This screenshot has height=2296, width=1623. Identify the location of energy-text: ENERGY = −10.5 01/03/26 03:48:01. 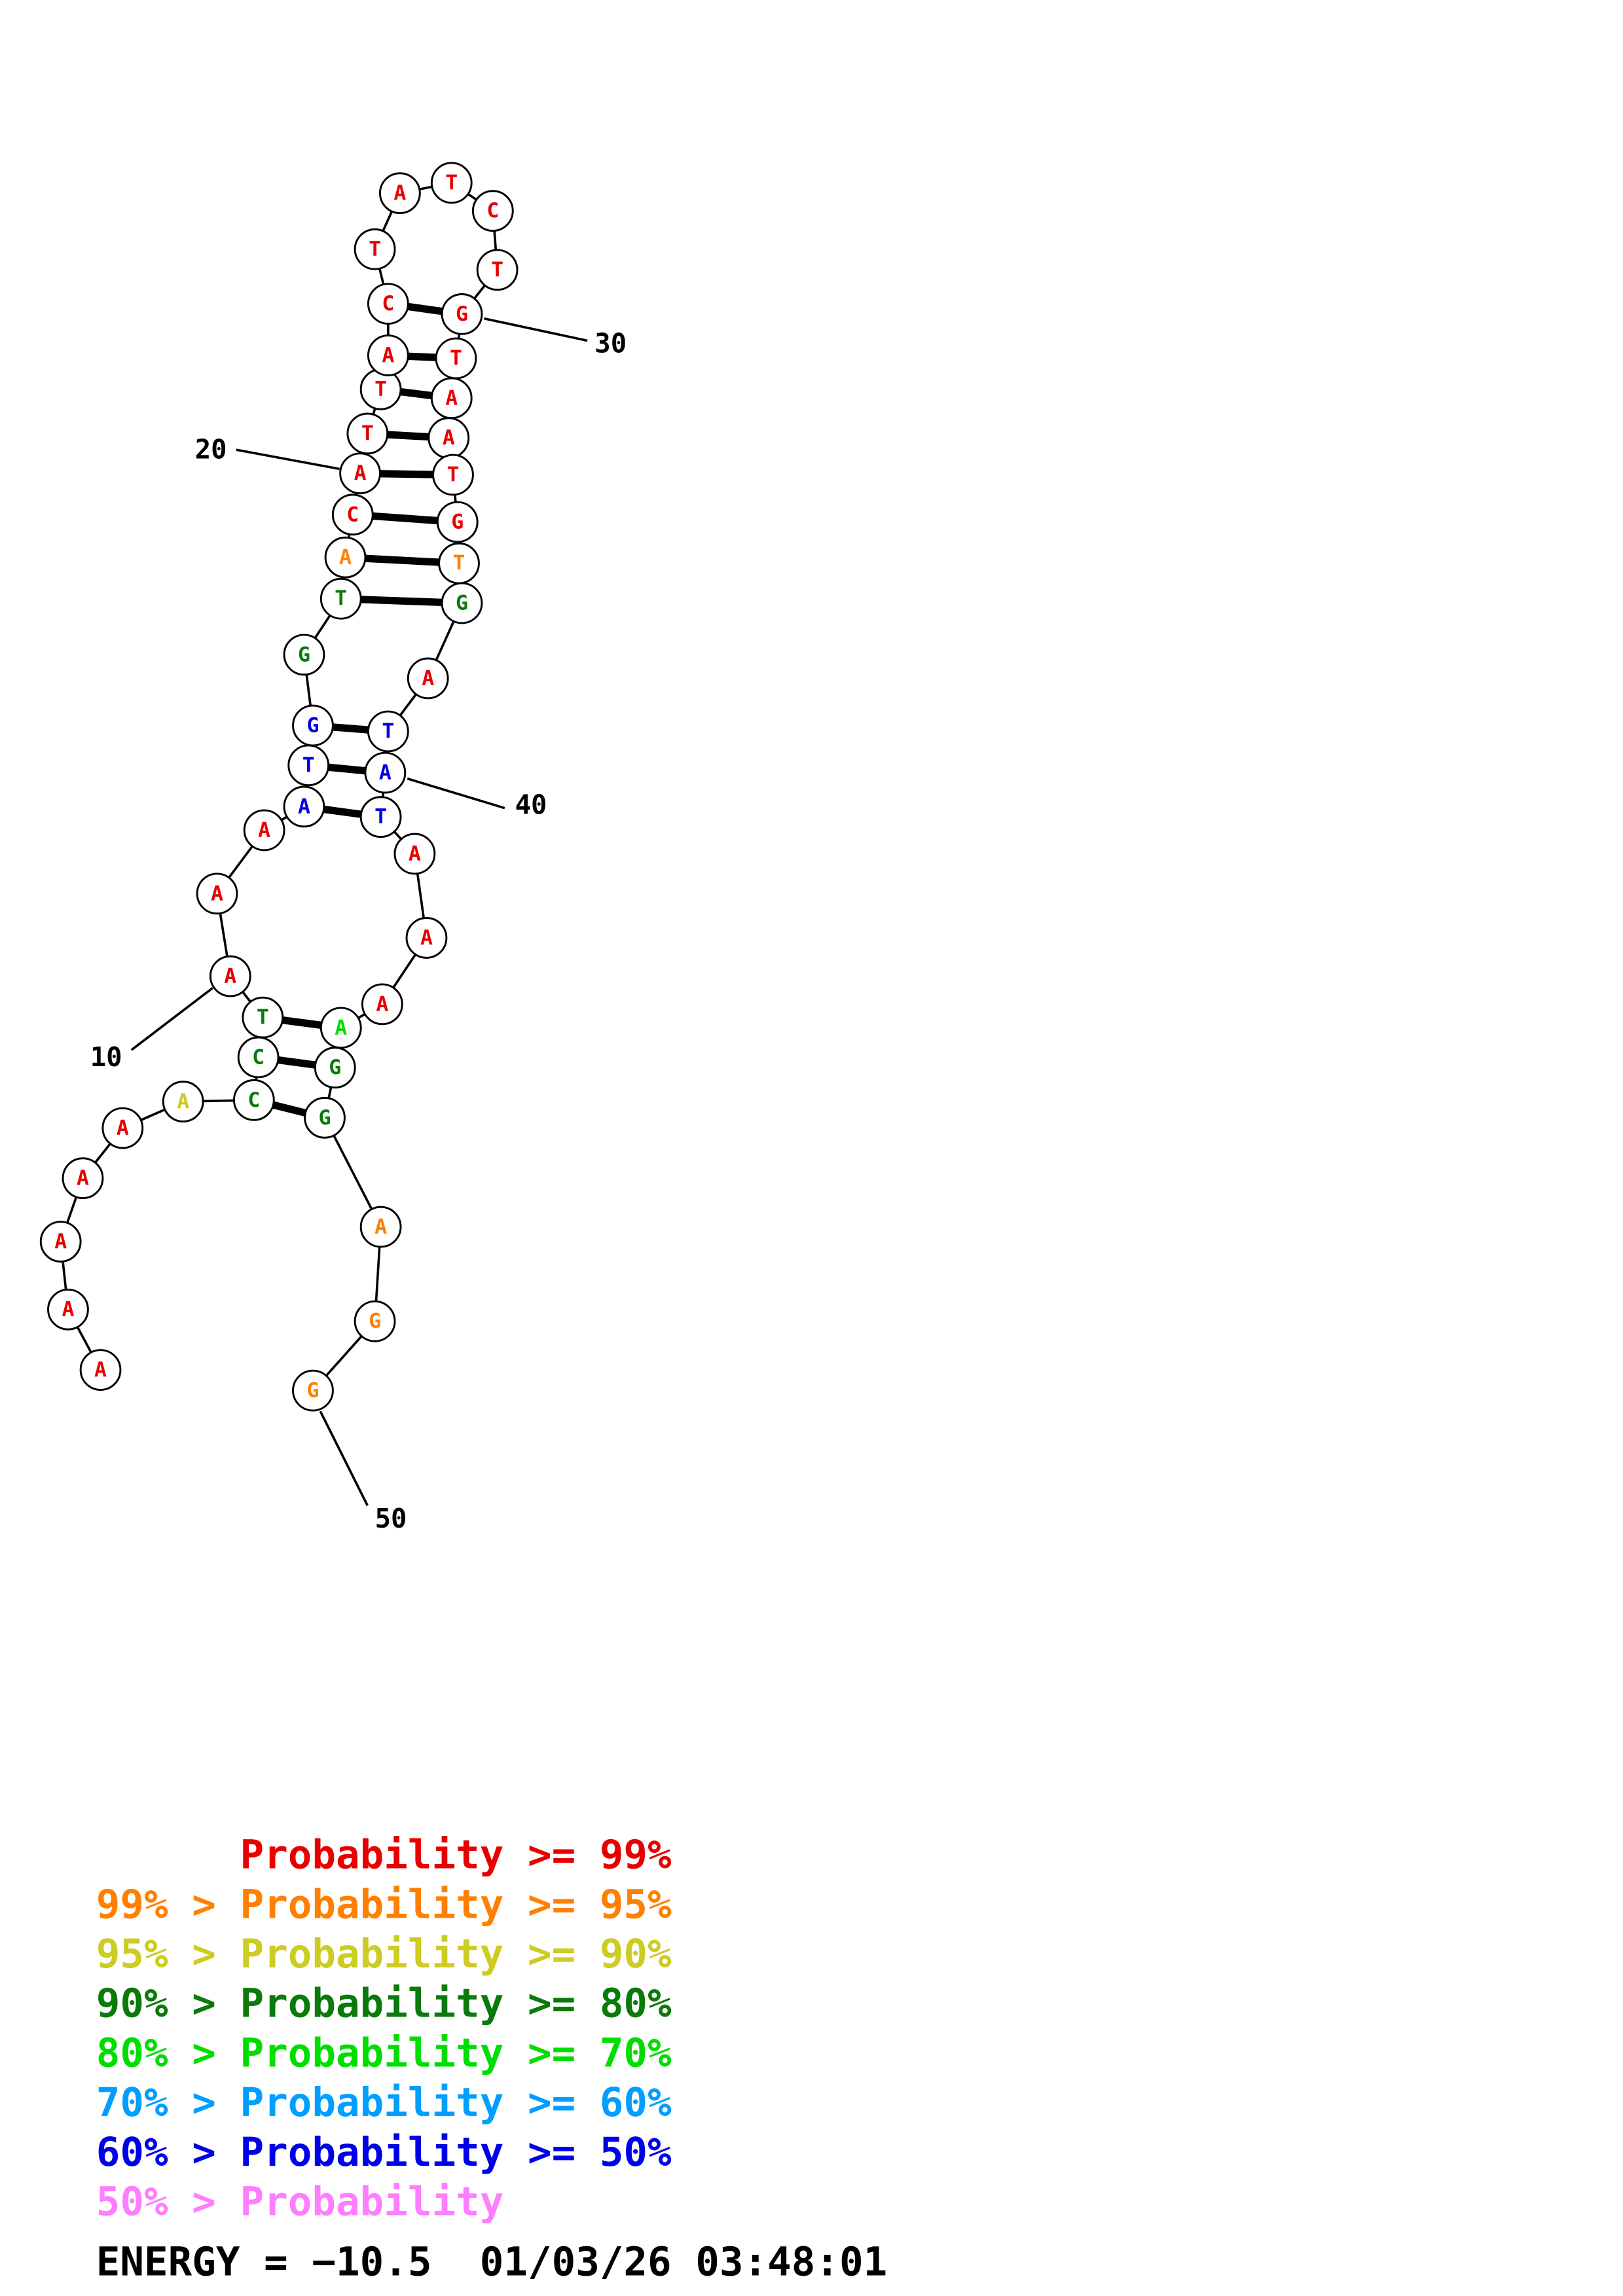
(492, 2262).